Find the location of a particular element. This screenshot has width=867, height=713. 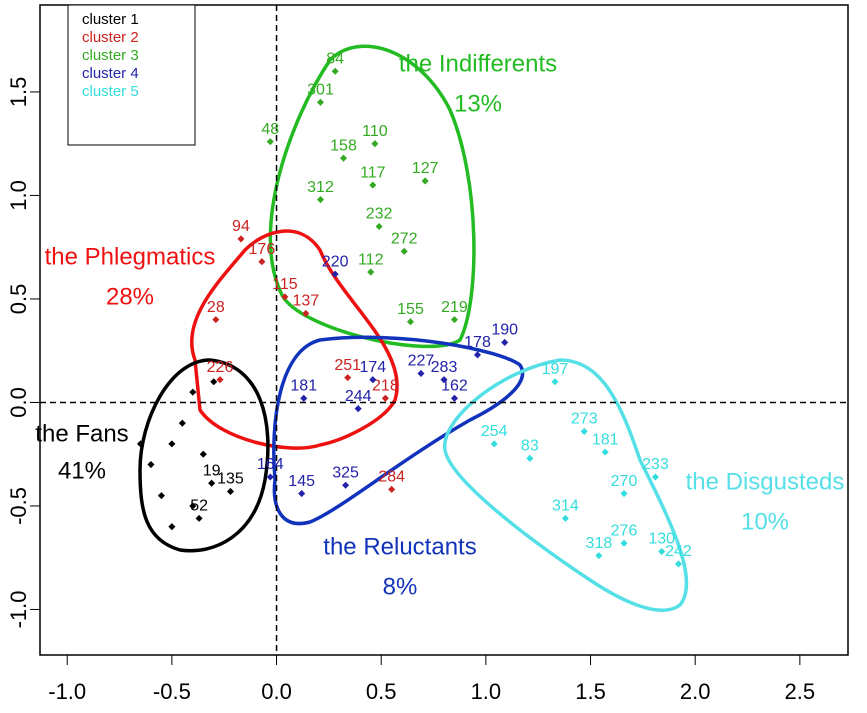

x-tick-label: 1.0 is located at coordinates (486, 691).